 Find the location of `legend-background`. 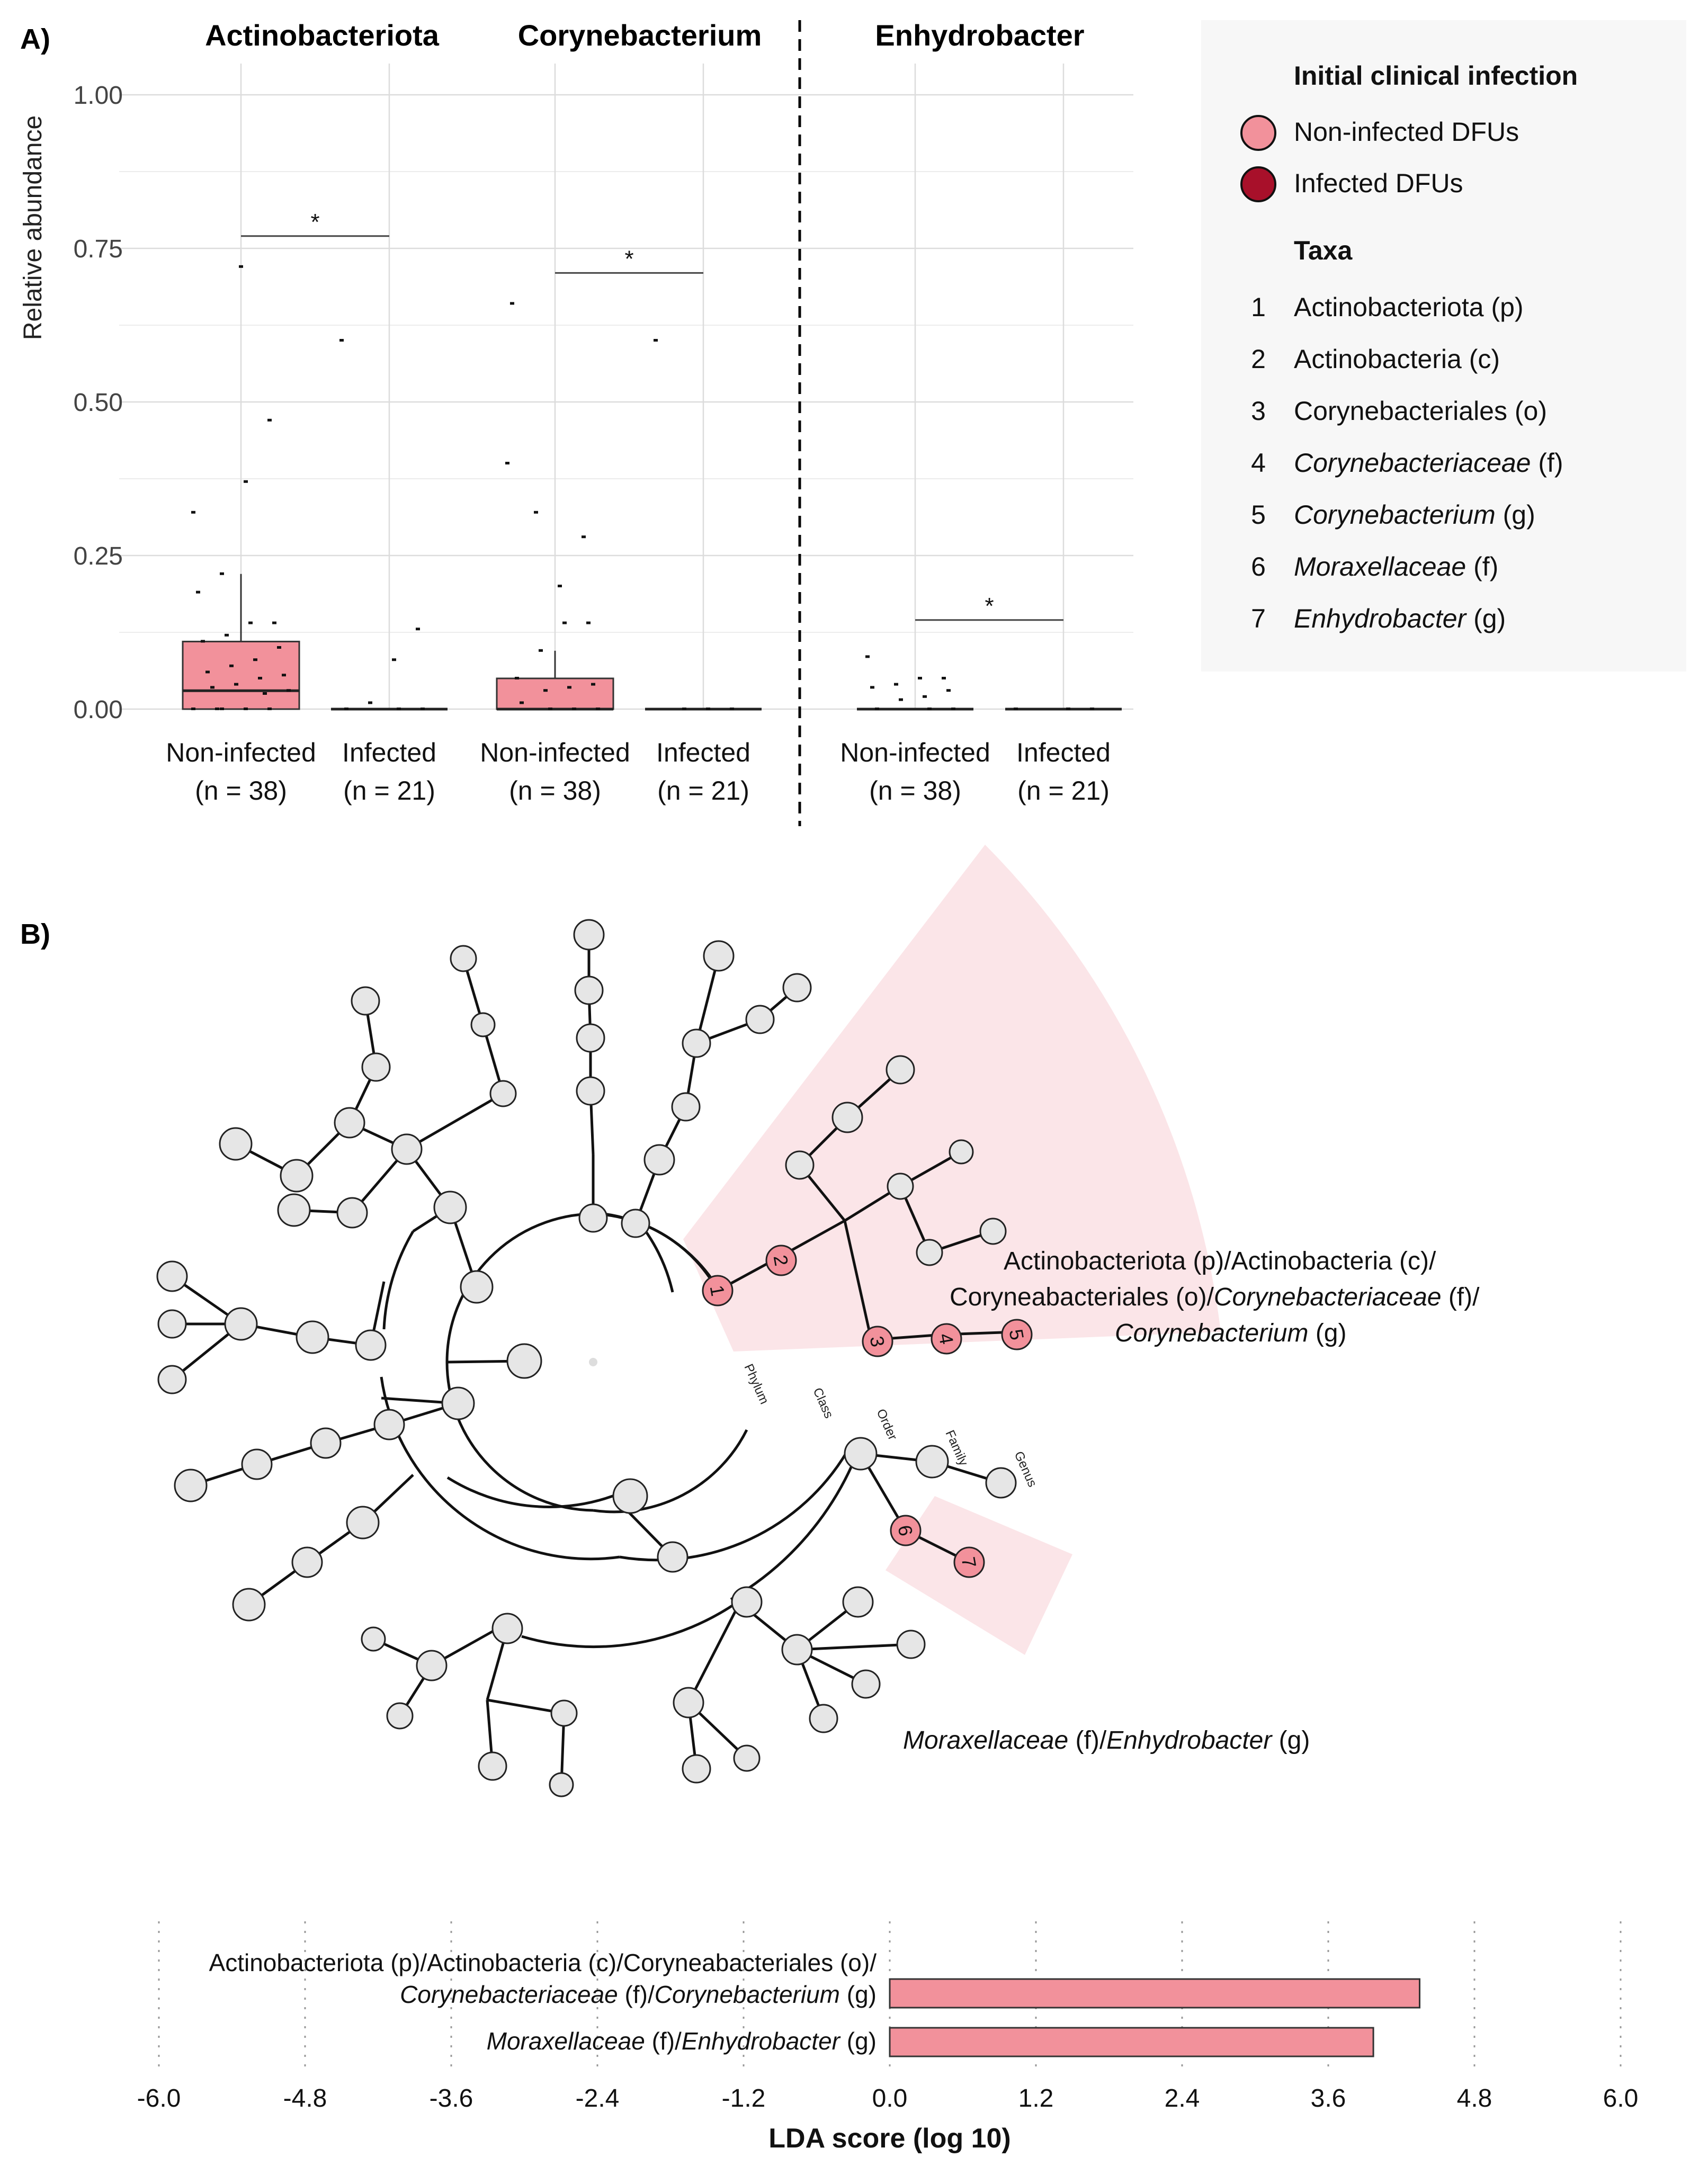

legend-background is located at coordinates (1443, 346).